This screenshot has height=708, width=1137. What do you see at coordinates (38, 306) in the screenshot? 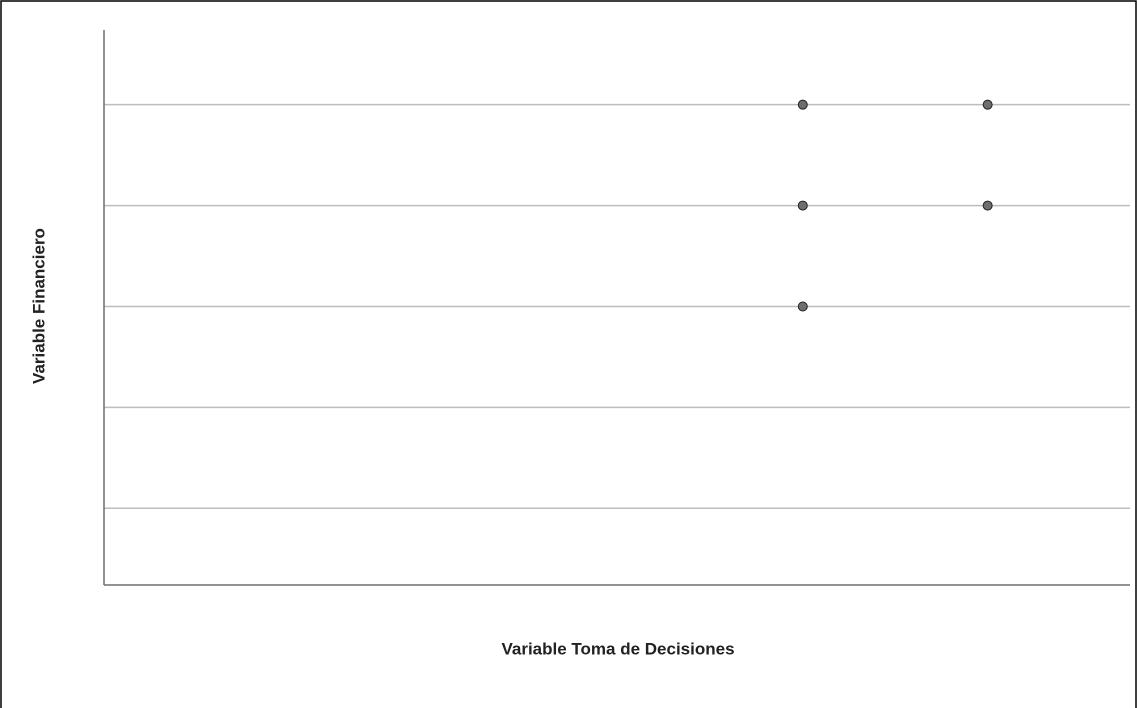
I see `y-axis-label: Variable Financiero` at bounding box center [38, 306].